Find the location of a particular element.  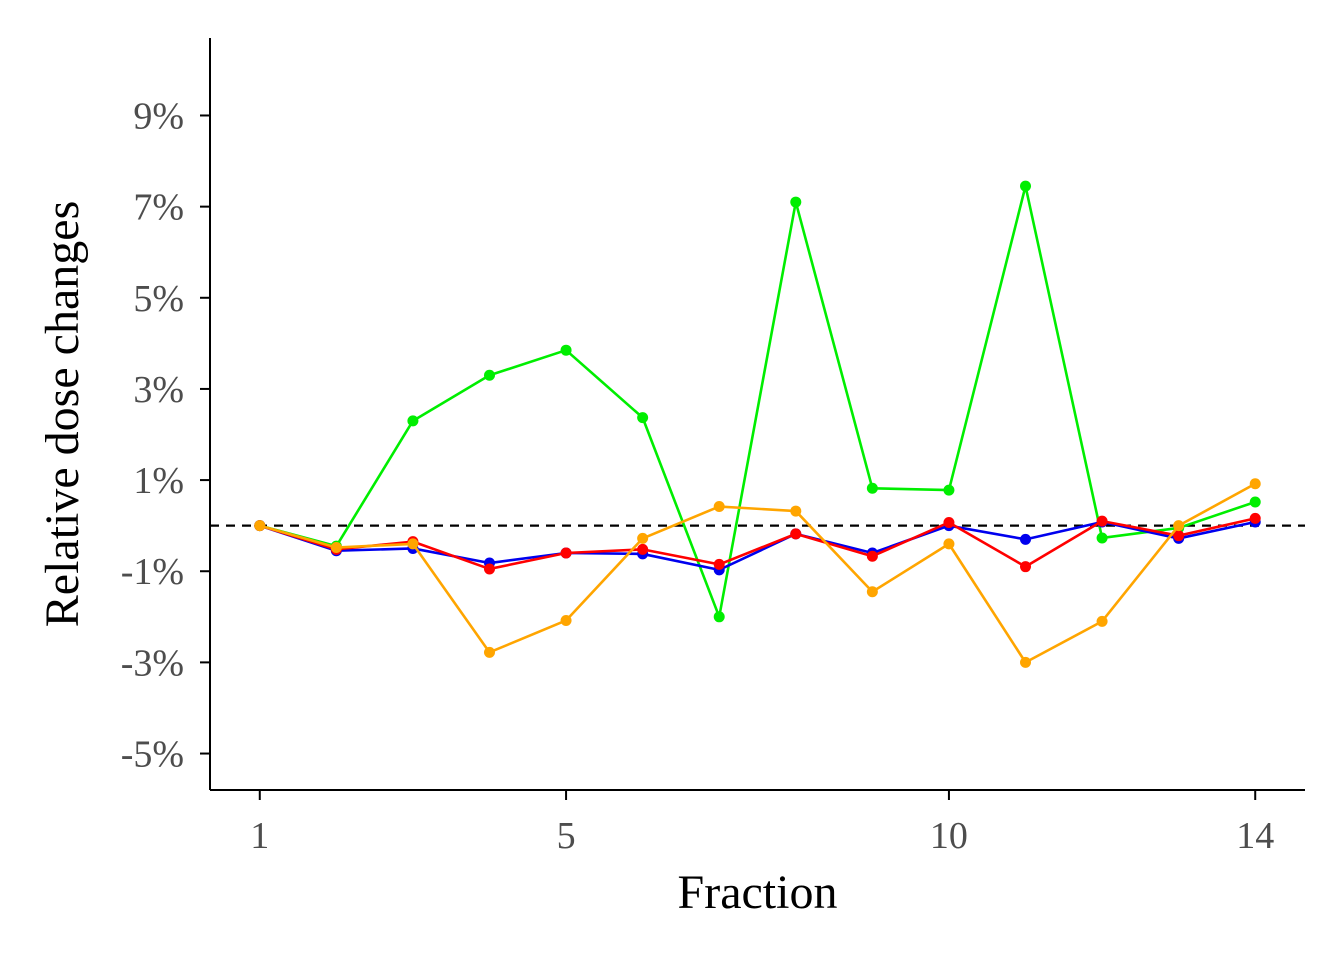

x-axis-title: Fraction is located at coordinates (758, 892).